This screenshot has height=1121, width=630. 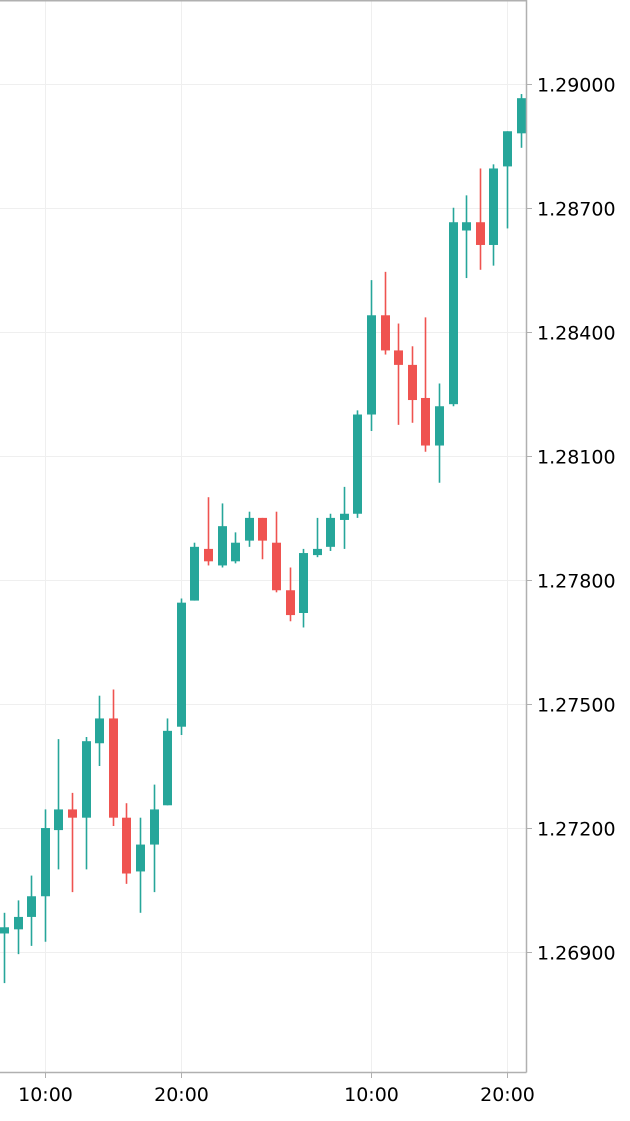 I want to click on y-tick-label: 1.27800, so click(x=576, y=582).